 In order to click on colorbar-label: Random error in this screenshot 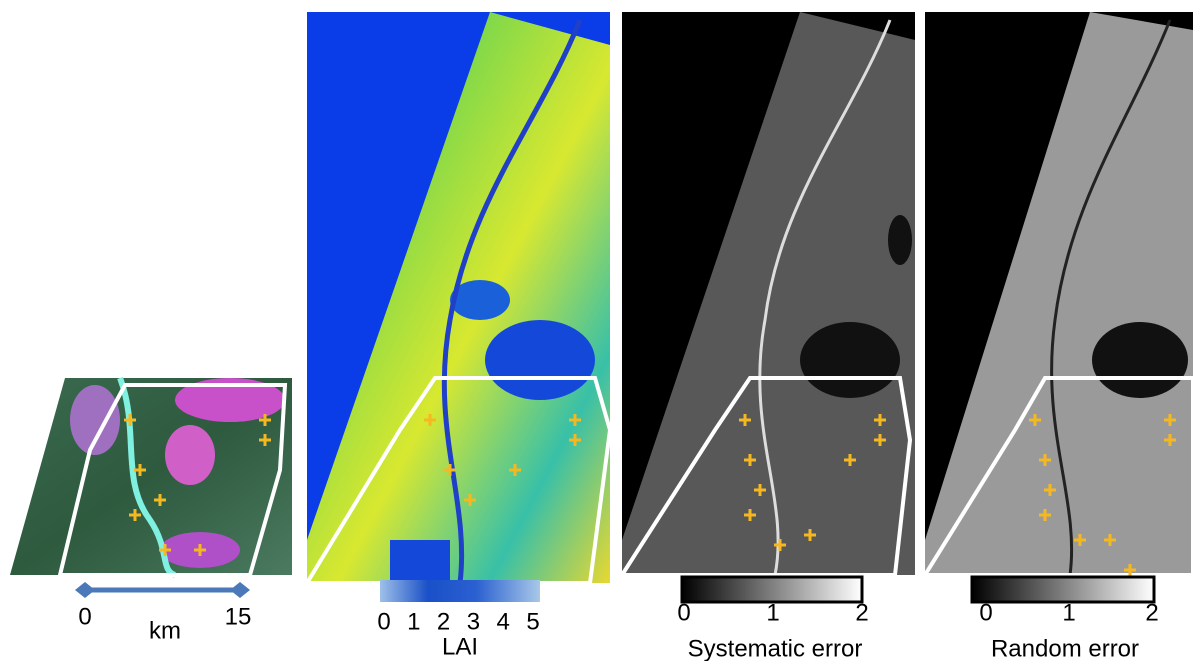, I will do `click(1065, 648)`.